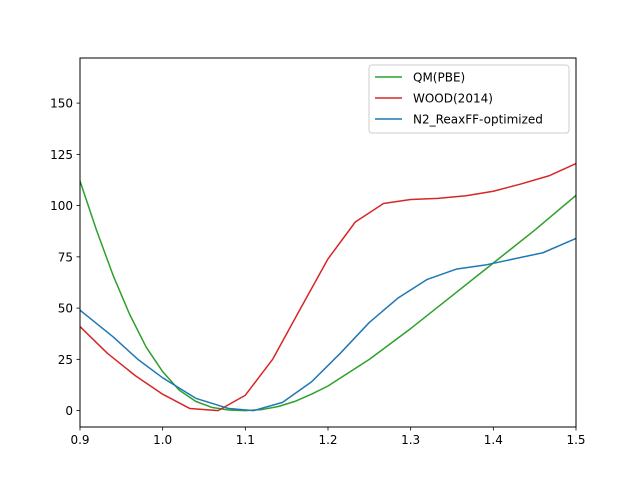 The width and height of the screenshot is (640, 484). What do you see at coordinates (439, 78) in the screenshot?
I see `legend-label-1: QM(PBE)` at bounding box center [439, 78].